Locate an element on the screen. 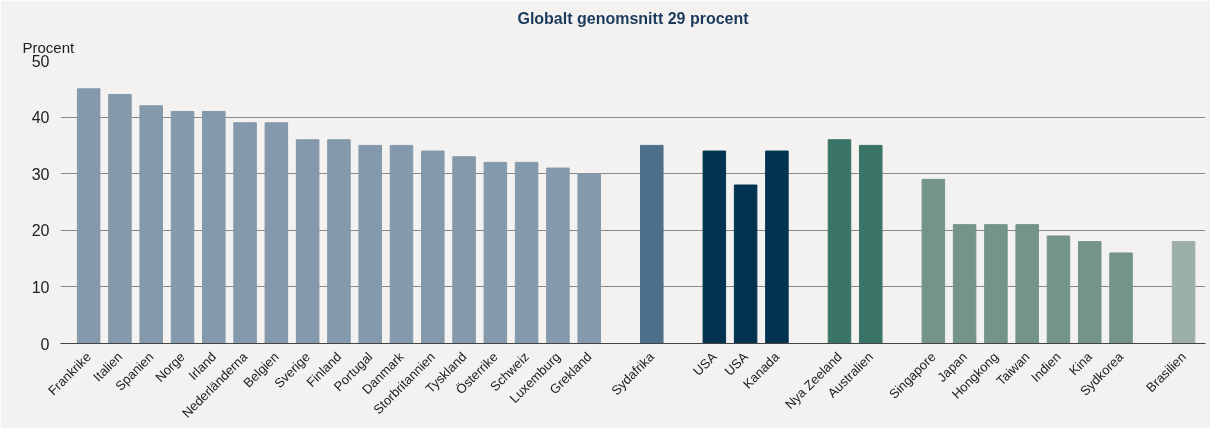  y-tick-label: 30 is located at coordinates (40, 174).